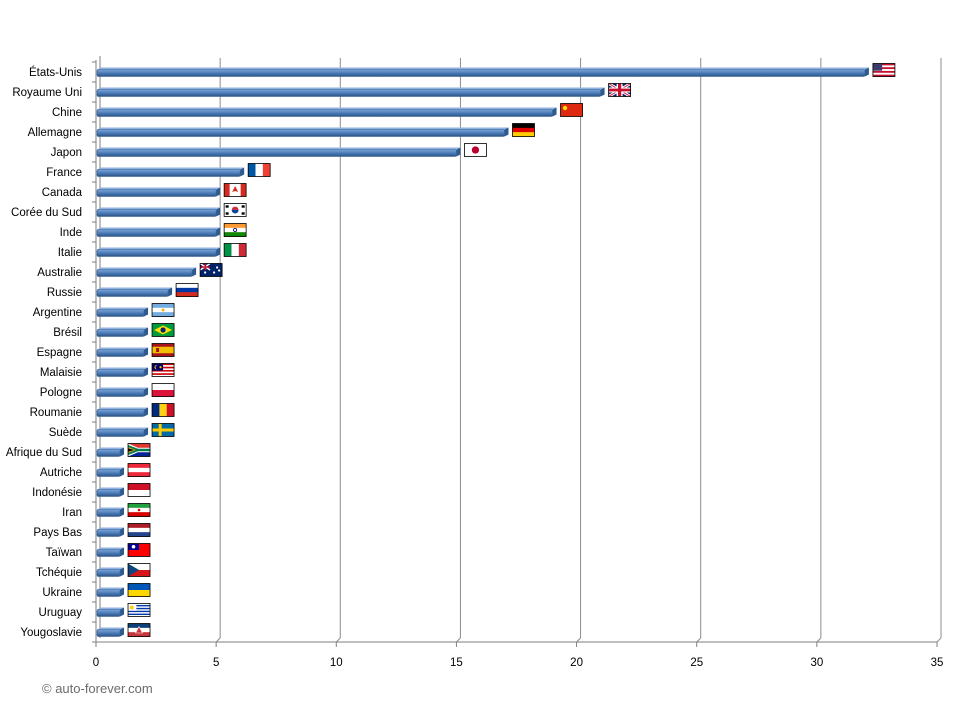  What do you see at coordinates (235, 190) in the screenshot?
I see `canada-flag-icon` at bounding box center [235, 190].